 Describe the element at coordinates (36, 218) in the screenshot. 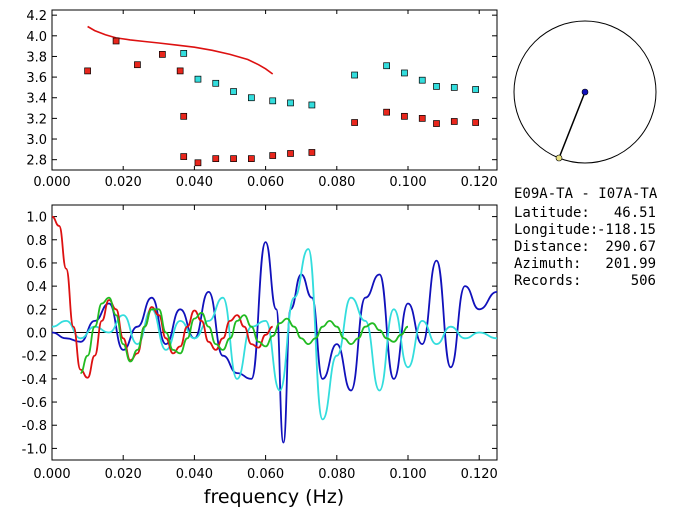

I see `bottom-y-tick-label: 1.0` at that location.